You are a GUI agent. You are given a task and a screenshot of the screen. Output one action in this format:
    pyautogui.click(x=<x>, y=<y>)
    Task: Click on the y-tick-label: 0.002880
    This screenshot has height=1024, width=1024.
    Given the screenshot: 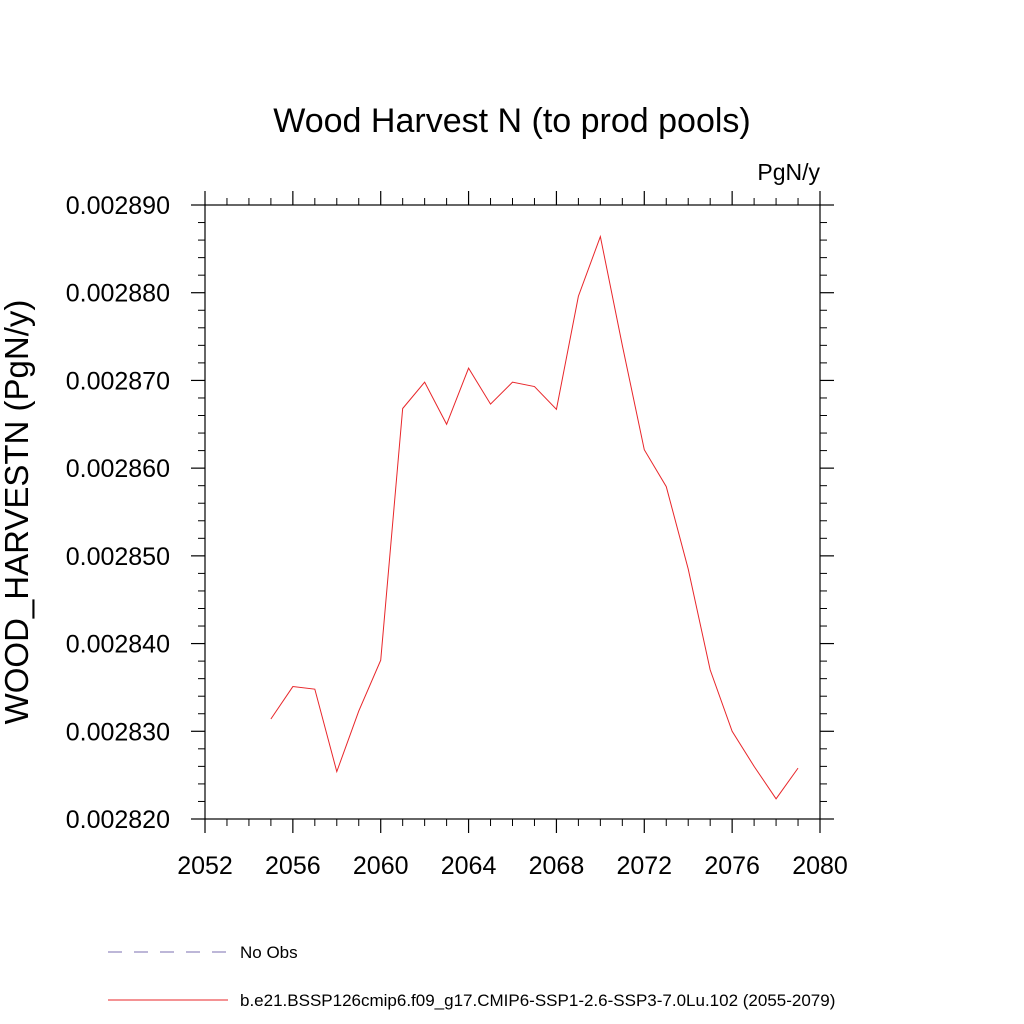 What is the action you would take?
    pyautogui.click(x=118, y=294)
    